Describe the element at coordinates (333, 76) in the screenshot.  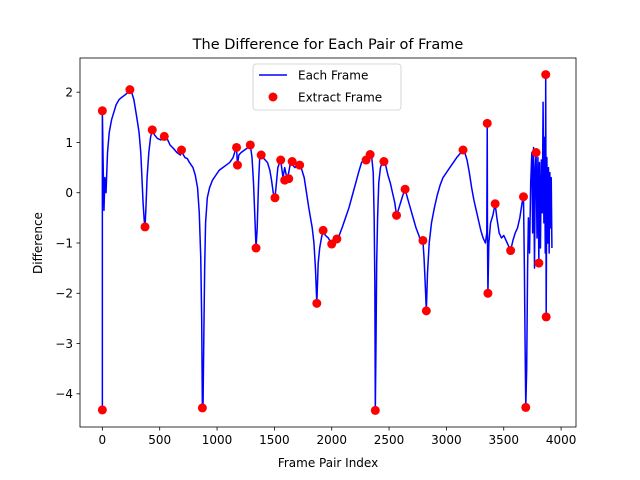
I see `legend-label-each-frame: Each Frame` at that location.